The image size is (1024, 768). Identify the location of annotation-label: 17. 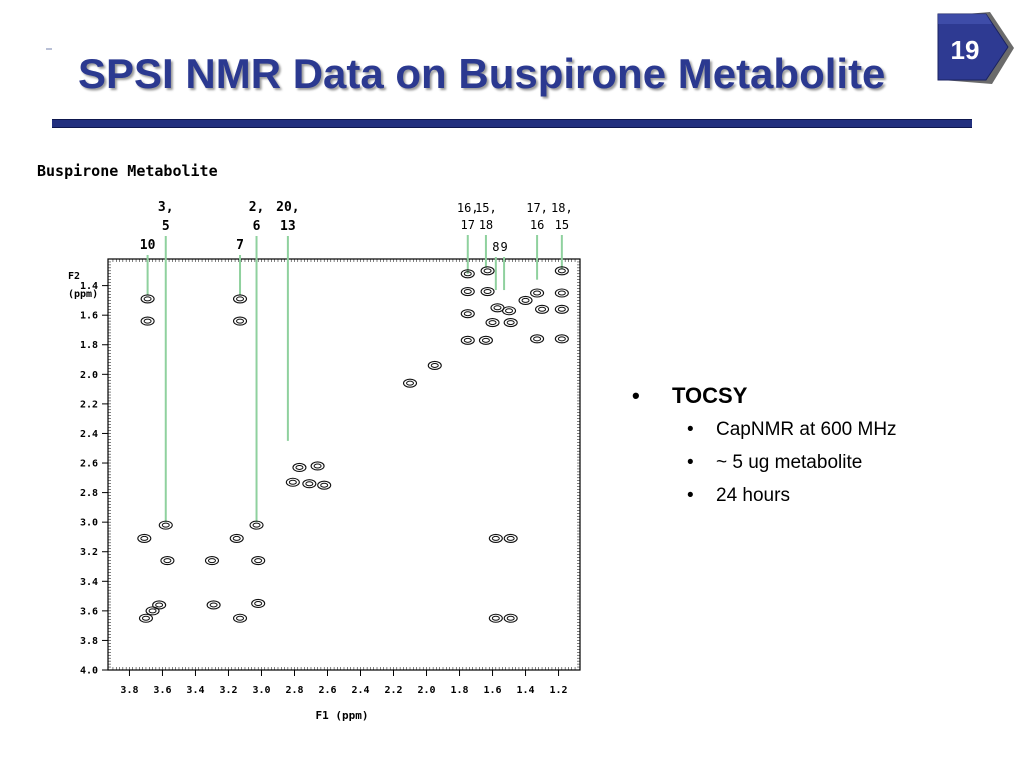
(468, 225).